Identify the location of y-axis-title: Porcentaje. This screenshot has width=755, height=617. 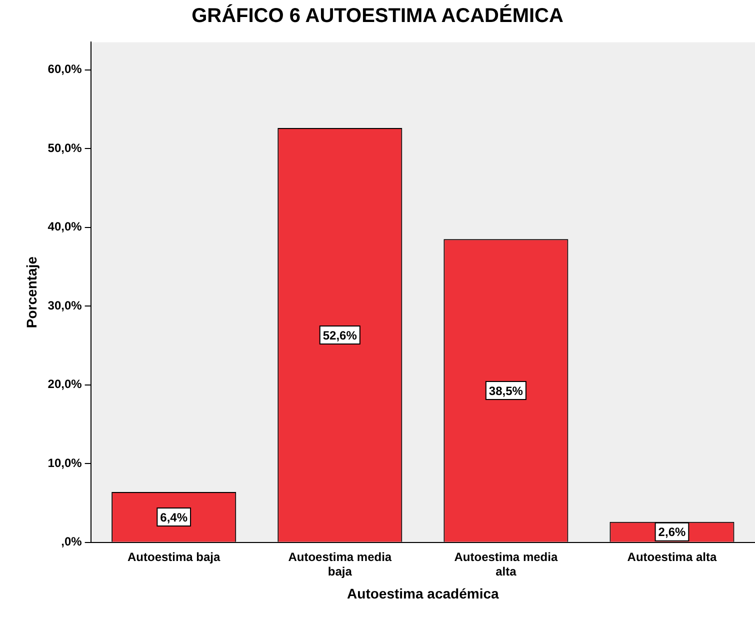
(31, 292).